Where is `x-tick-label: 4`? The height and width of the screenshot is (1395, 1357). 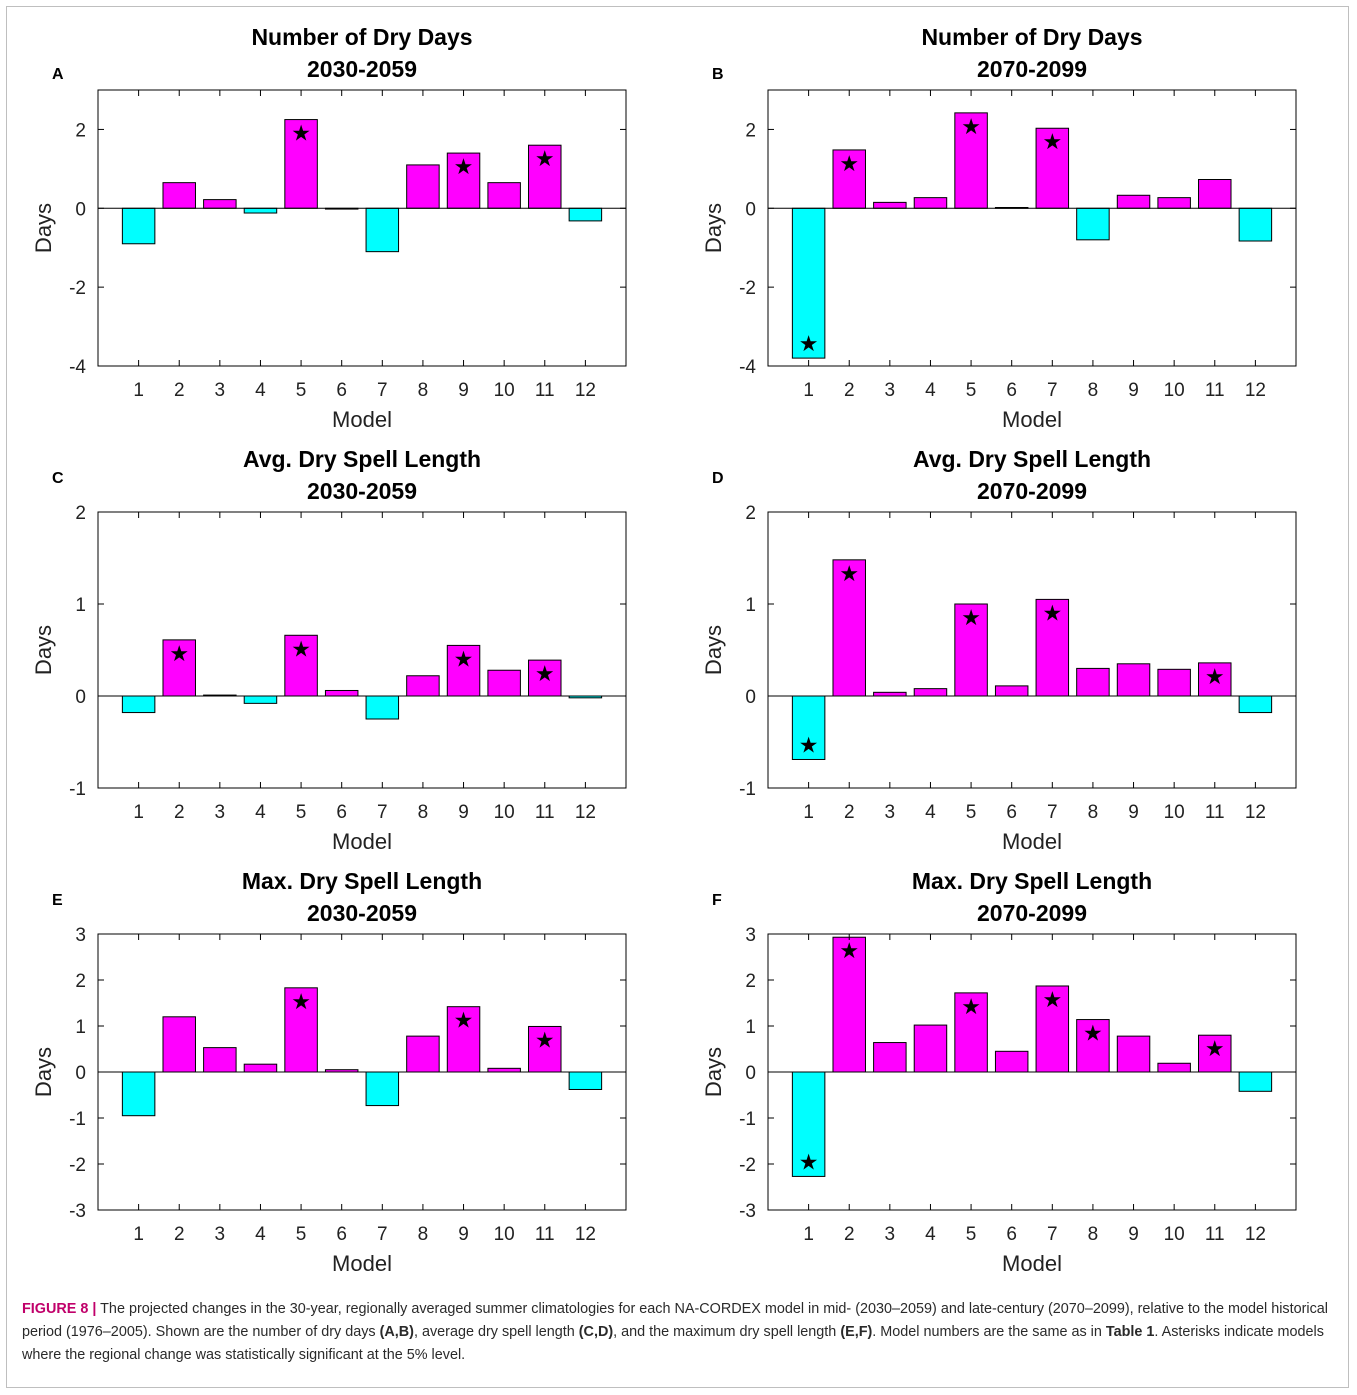
x-tick-label: 4 is located at coordinates (260, 390).